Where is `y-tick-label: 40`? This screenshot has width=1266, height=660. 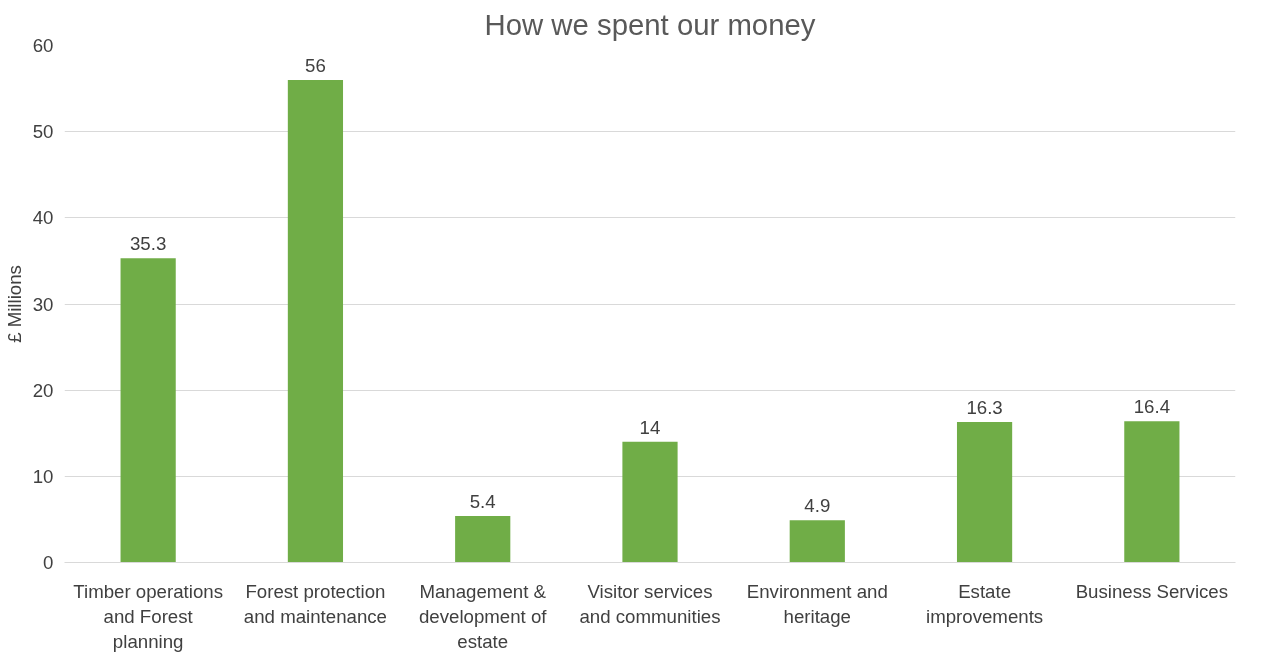 y-tick-label: 40 is located at coordinates (43, 218).